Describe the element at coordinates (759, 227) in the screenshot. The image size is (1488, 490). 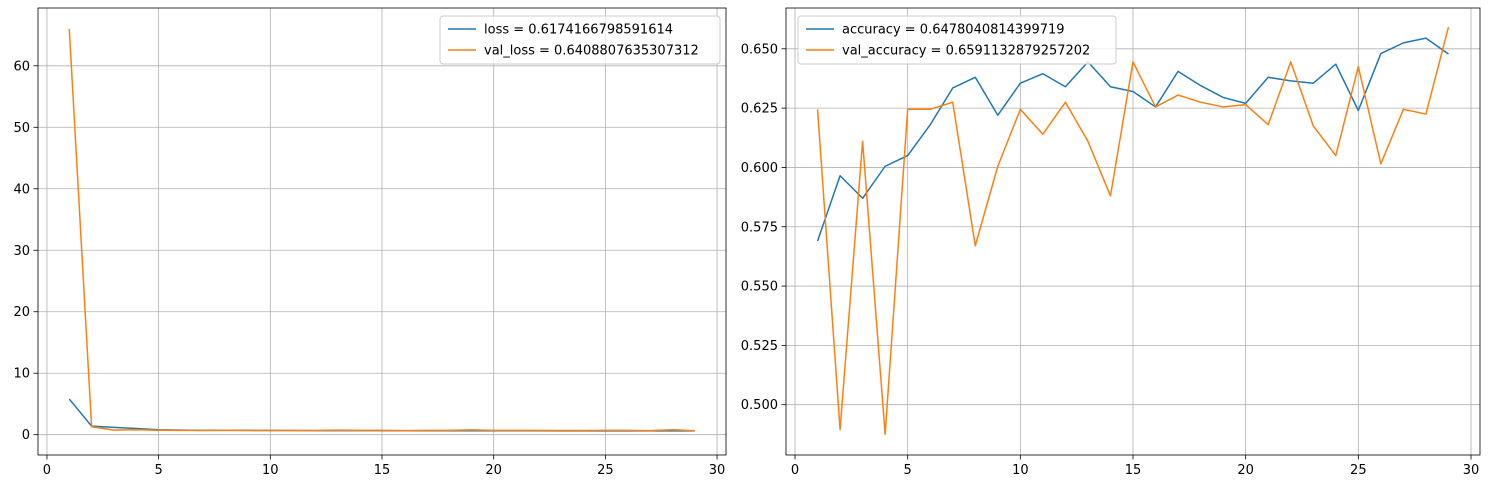
I see `y-tick-label: 0.575` at that location.